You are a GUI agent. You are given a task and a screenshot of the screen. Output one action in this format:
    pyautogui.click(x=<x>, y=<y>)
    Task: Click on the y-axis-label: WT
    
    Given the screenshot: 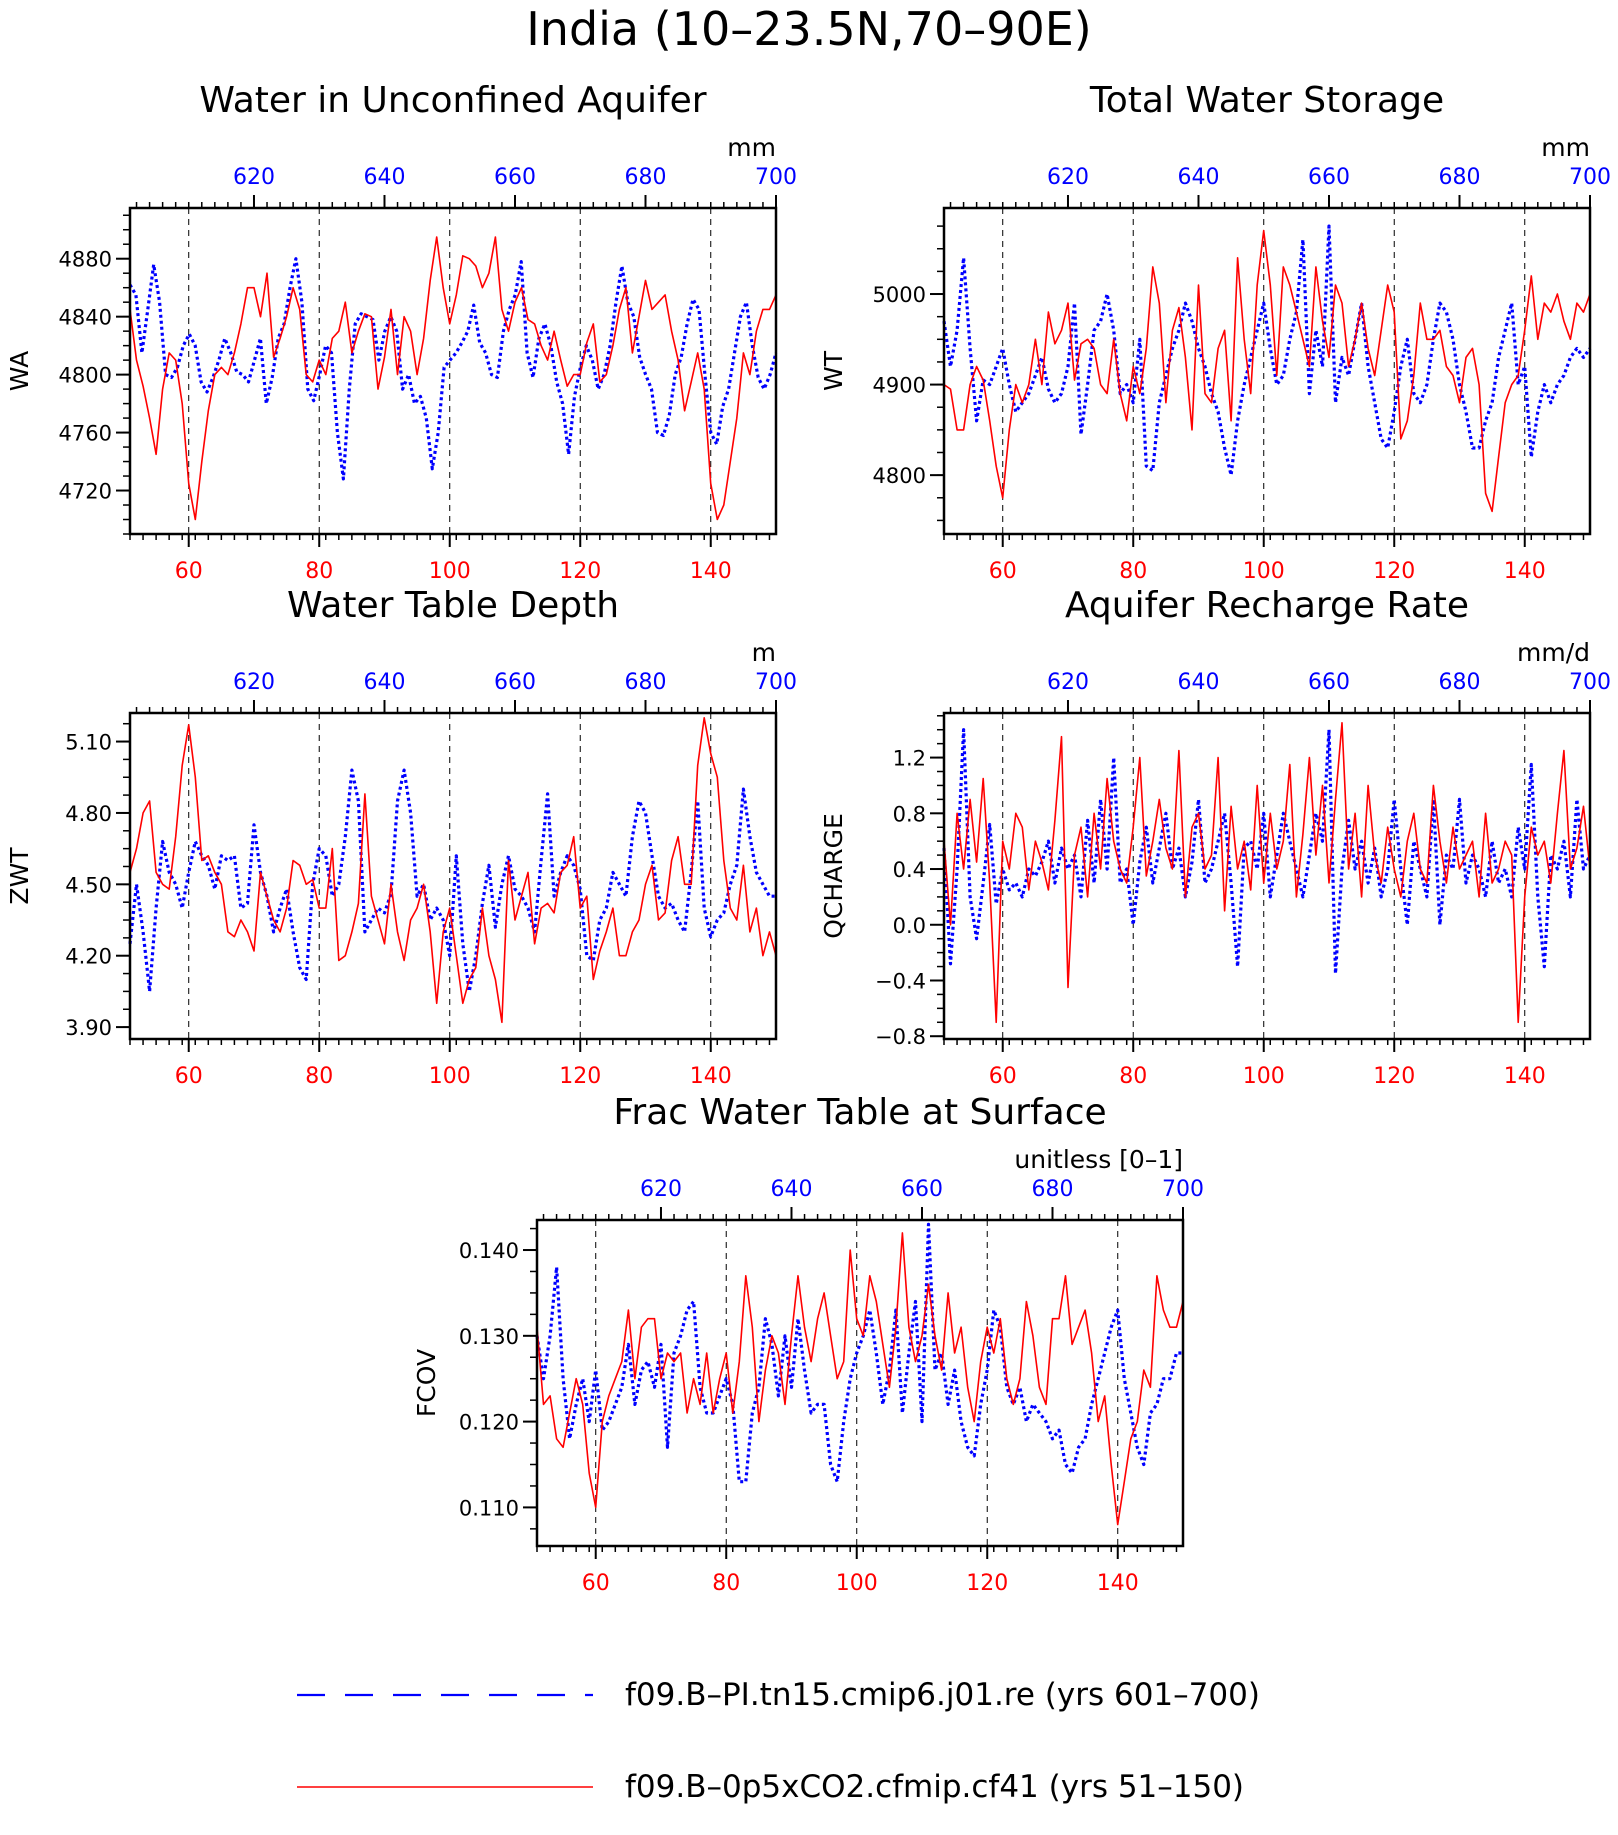 What is the action you would take?
    pyautogui.click(x=833, y=370)
    